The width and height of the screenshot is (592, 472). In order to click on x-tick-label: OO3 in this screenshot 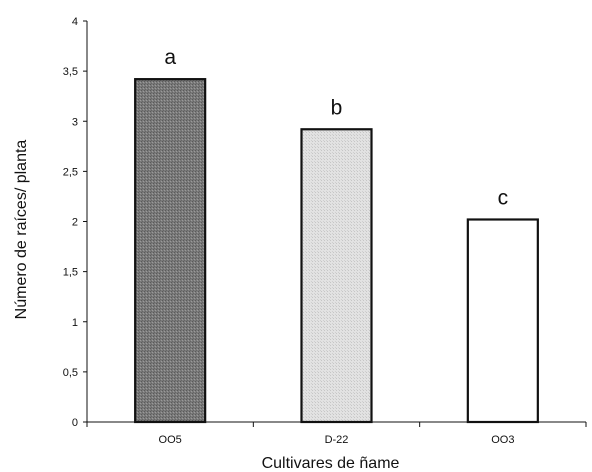, I will do `click(502, 440)`.